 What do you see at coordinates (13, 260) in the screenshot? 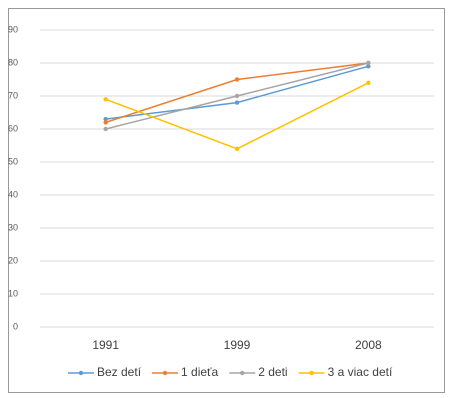
I see `y-tick-label: 20` at bounding box center [13, 260].